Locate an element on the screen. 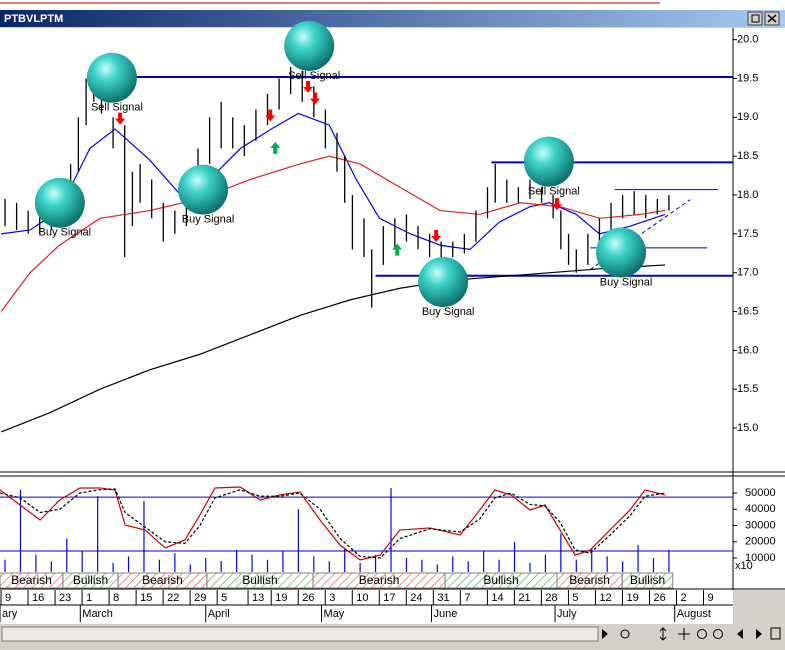 This screenshot has height=650, width=785. background-window is located at coordinates (392, 5).